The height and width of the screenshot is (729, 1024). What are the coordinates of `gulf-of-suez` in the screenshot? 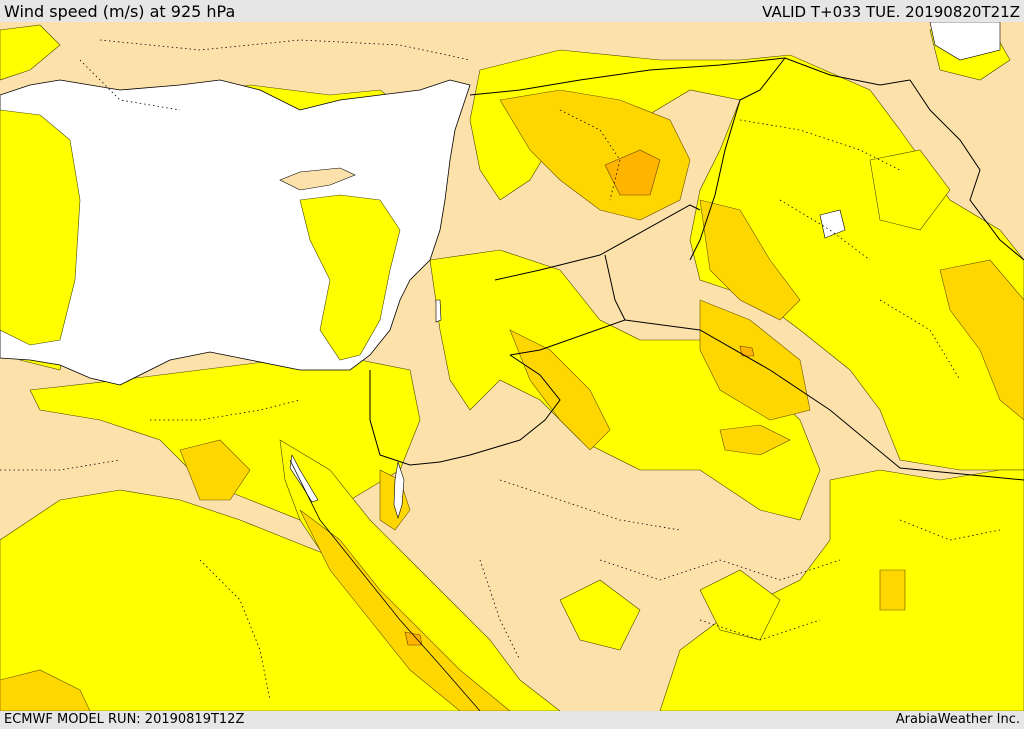 It's located at (304, 478).